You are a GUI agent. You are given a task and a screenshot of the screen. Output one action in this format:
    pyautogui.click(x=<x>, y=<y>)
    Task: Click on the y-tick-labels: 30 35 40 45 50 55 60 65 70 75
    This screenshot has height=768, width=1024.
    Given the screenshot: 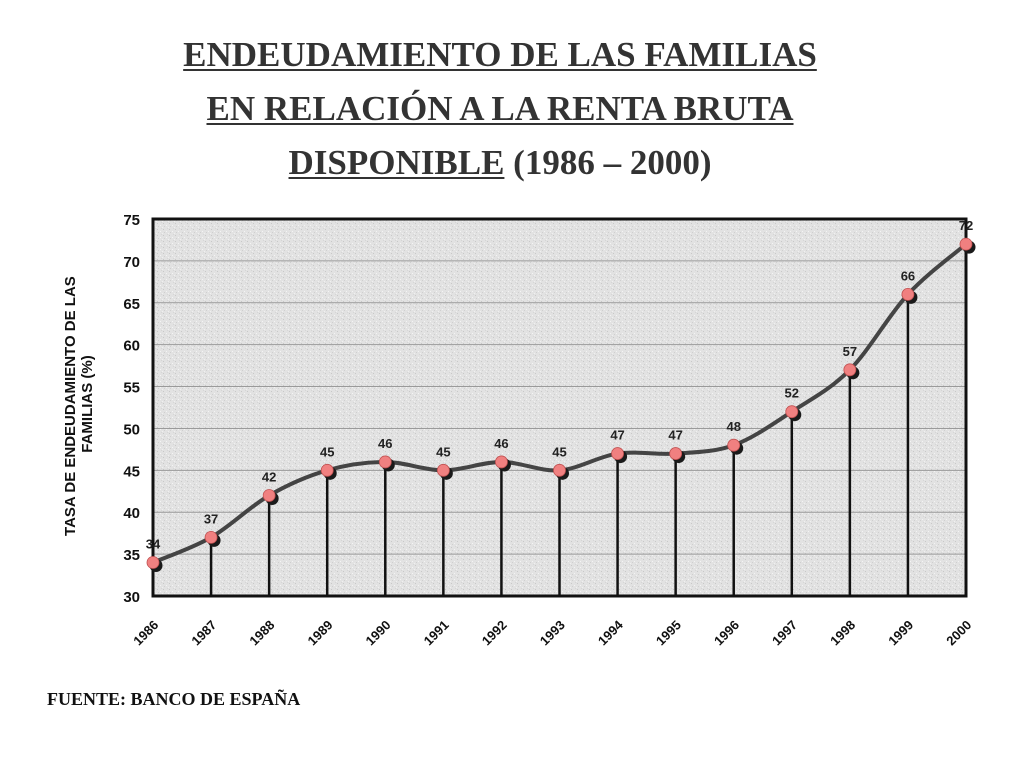 What is the action you would take?
    pyautogui.click(x=131, y=409)
    